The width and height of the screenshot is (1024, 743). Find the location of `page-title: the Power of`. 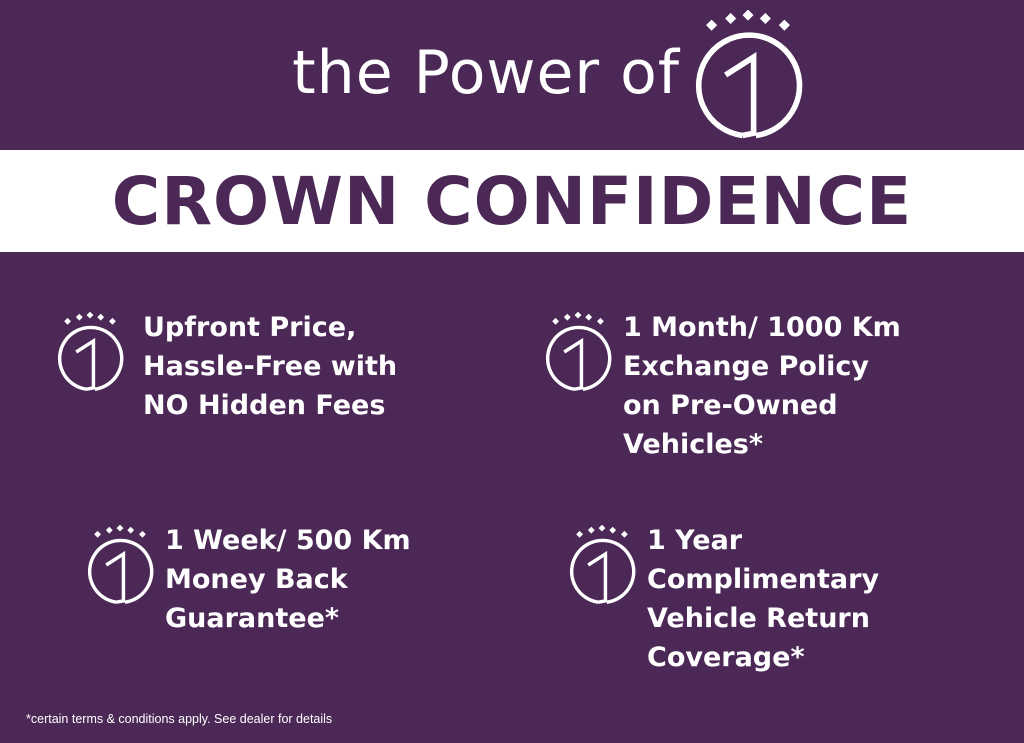

page-title: the Power of is located at coordinates (486, 73).